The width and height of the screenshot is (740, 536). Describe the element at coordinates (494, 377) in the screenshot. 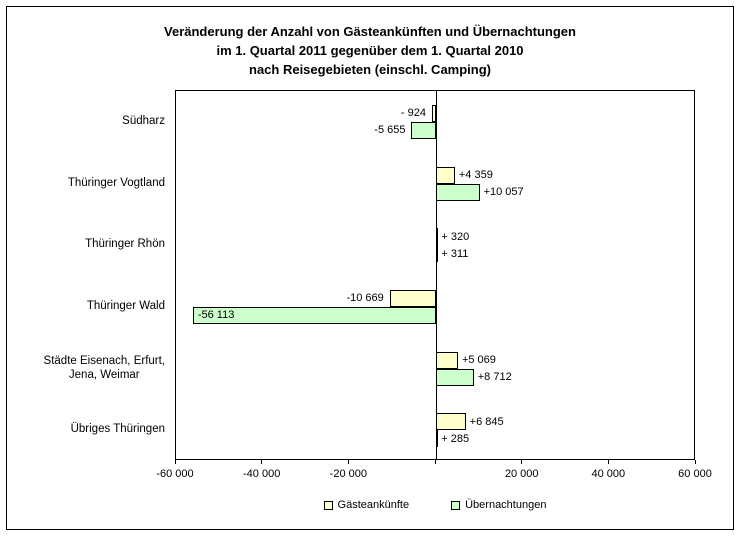

I see `bar-data-label: +8 712` at that location.